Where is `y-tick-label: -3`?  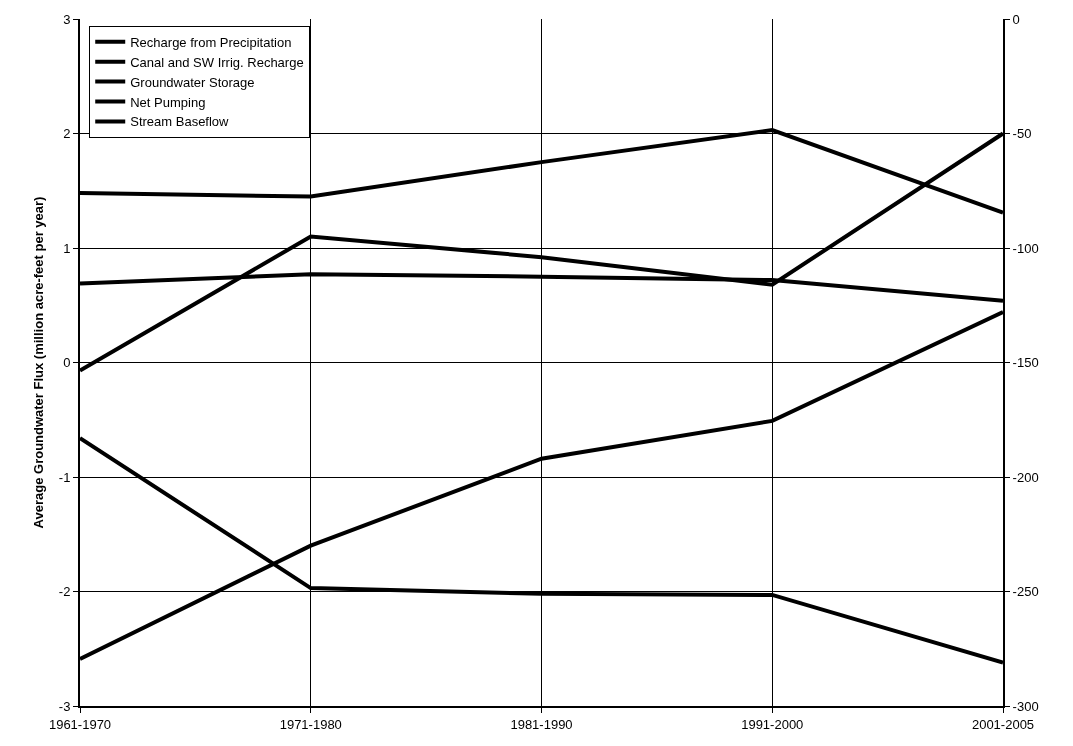
y-tick-label: -3 is located at coordinates (64, 706).